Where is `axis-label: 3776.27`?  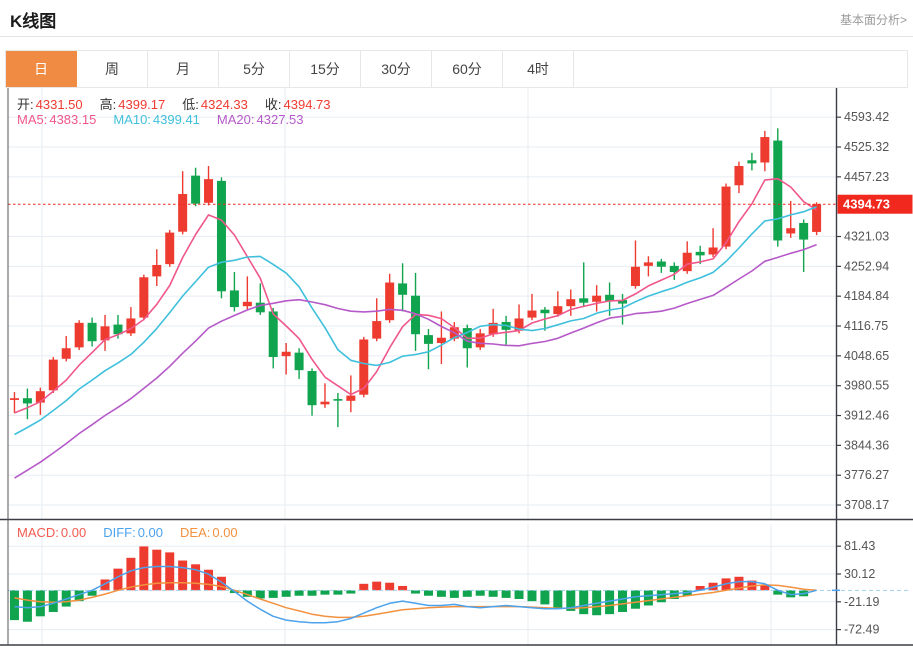
axis-label: 3776.27 is located at coordinates (866, 475).